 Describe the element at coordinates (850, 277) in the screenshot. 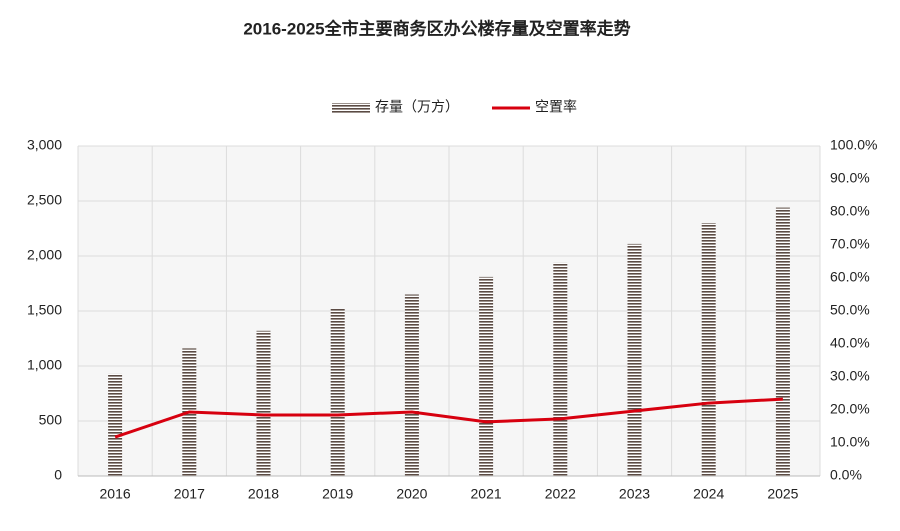

I see `y2-tick-label: 60.0%` at that location.